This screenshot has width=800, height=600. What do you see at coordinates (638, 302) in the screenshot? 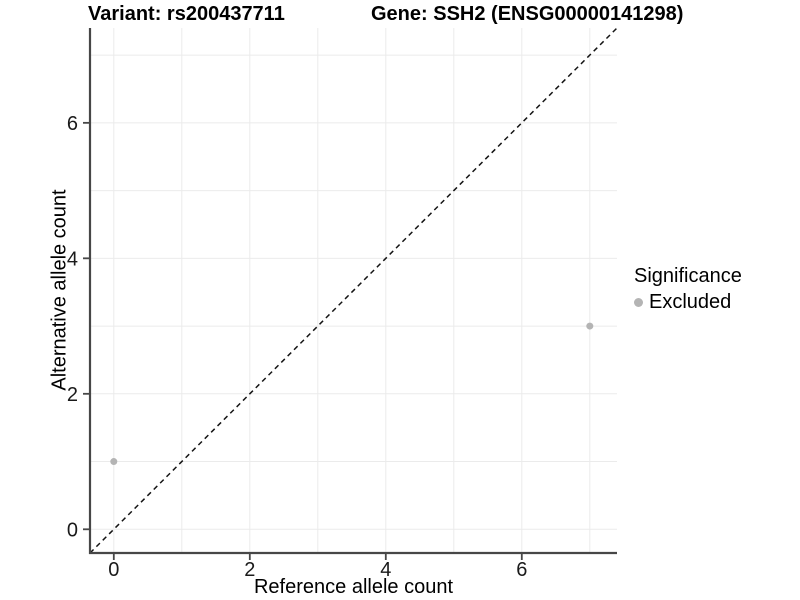
I see `legend-point-icon` at bounding box center [638, 302].